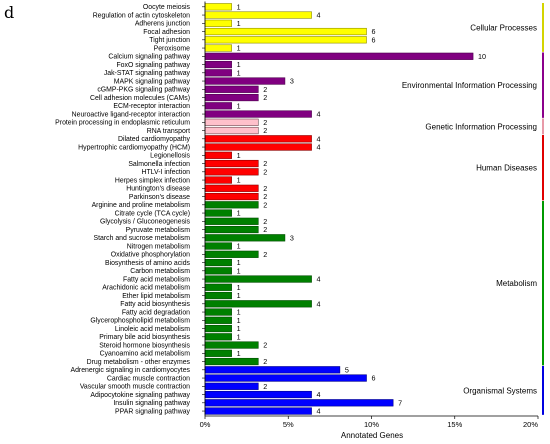 The height and width of the screenshot is (444, 550). Describe the element at coordinates (141, 205) in the screenshot. I see `category-label: Arginine and proline metabolism` at that location.